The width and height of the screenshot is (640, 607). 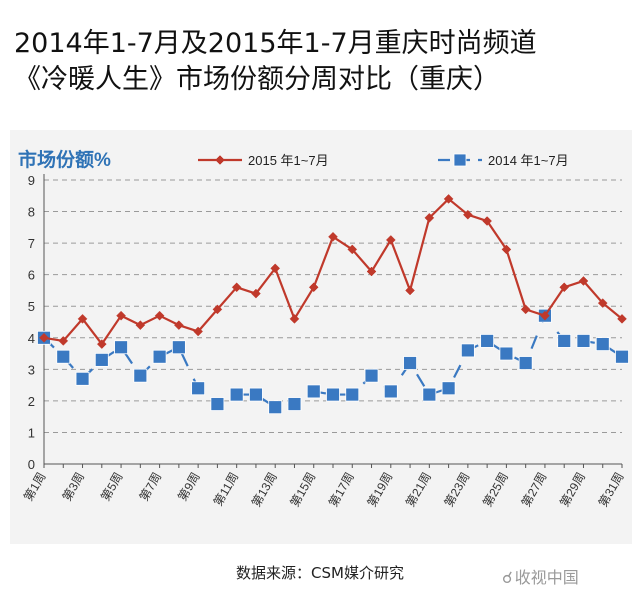 What do you see at coordinates (546, 577) in the screenshot?
I see `watermark-text: 收视中国` at bounding box center [546, 577].